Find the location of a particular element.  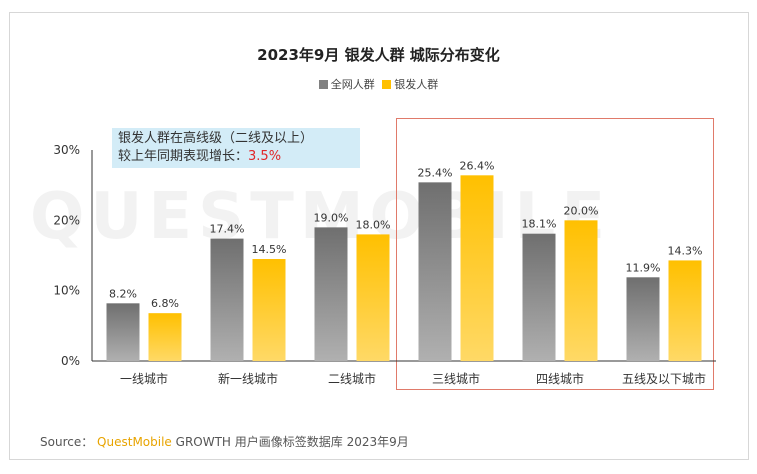

y-tick-label: 10% is located at coordinates (66, 291).